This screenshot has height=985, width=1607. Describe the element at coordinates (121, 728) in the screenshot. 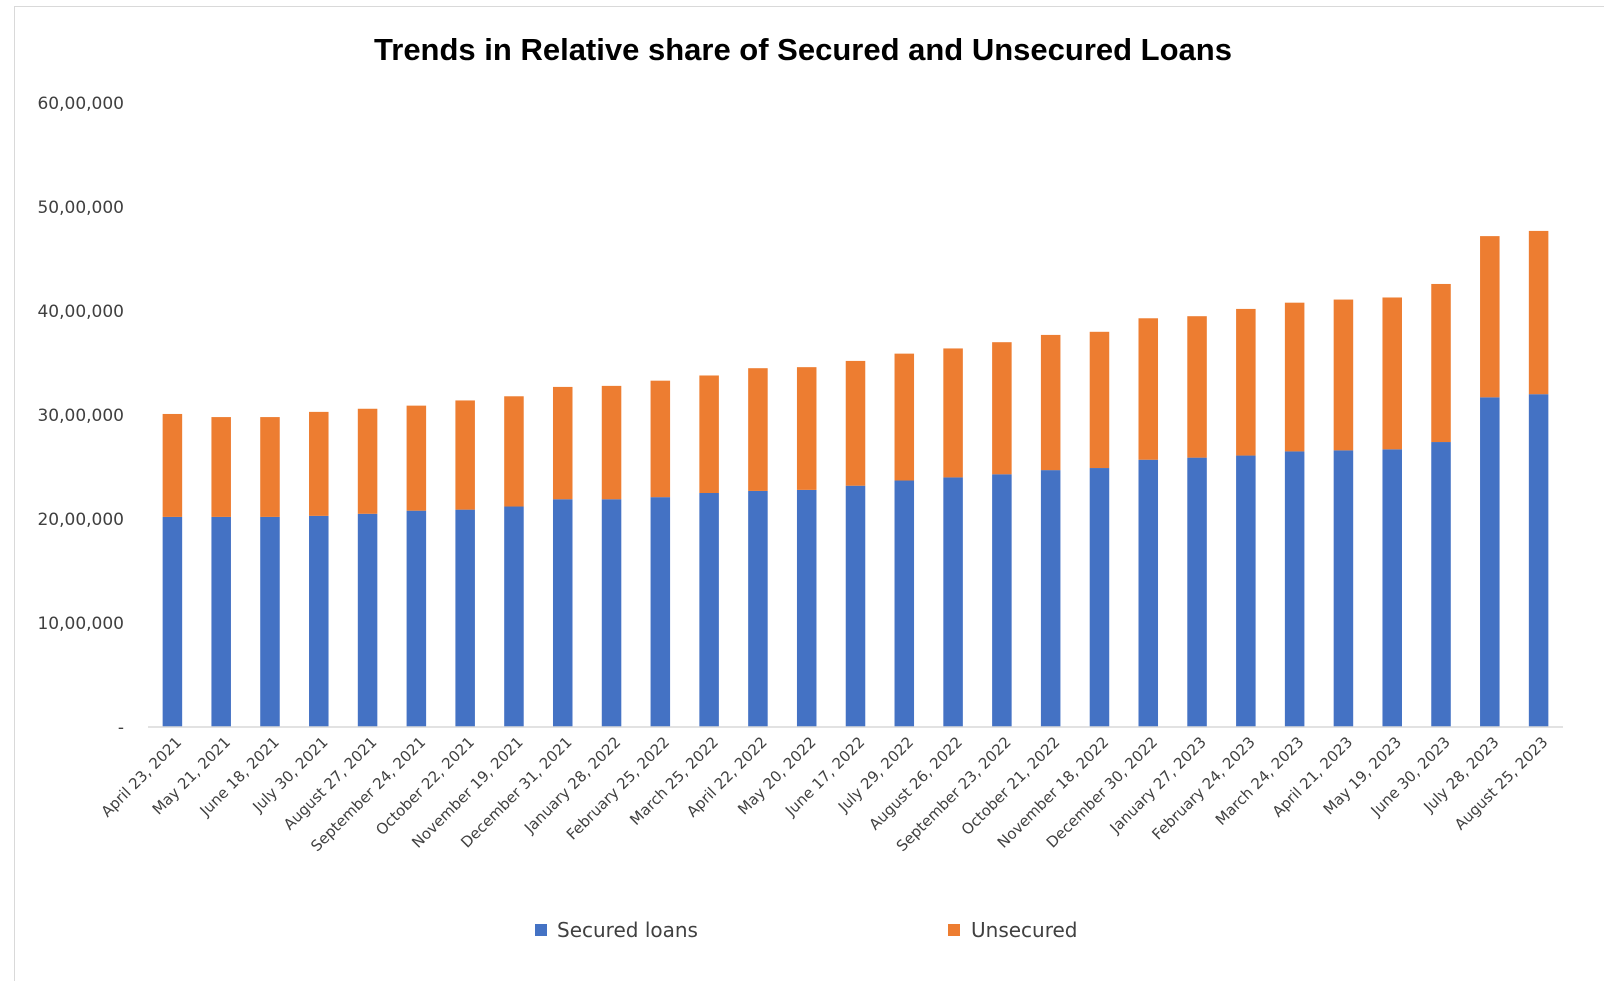

I see `y-tick-label: -` at that location.